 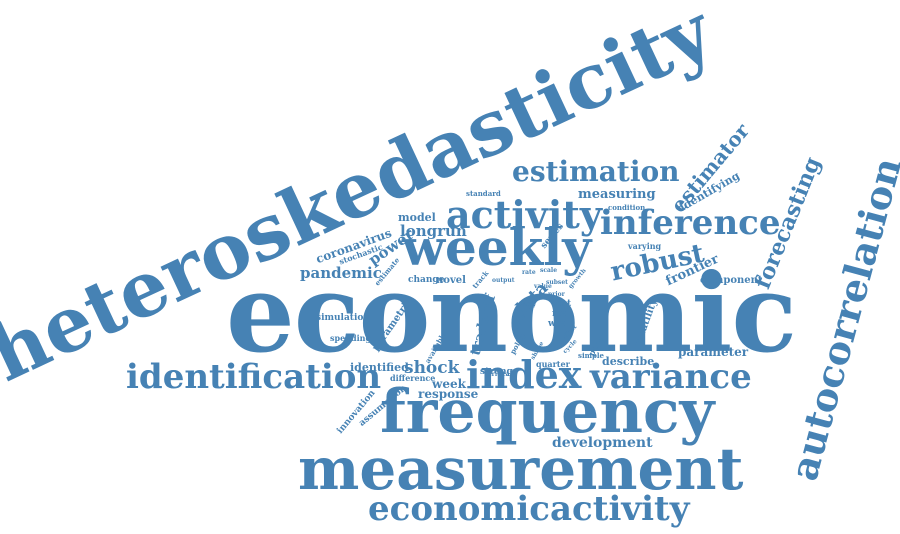 What do you see at coordinates (511, 314) in the screenshot?
I see `word-economic: economic` at bounding box center [511, 314].